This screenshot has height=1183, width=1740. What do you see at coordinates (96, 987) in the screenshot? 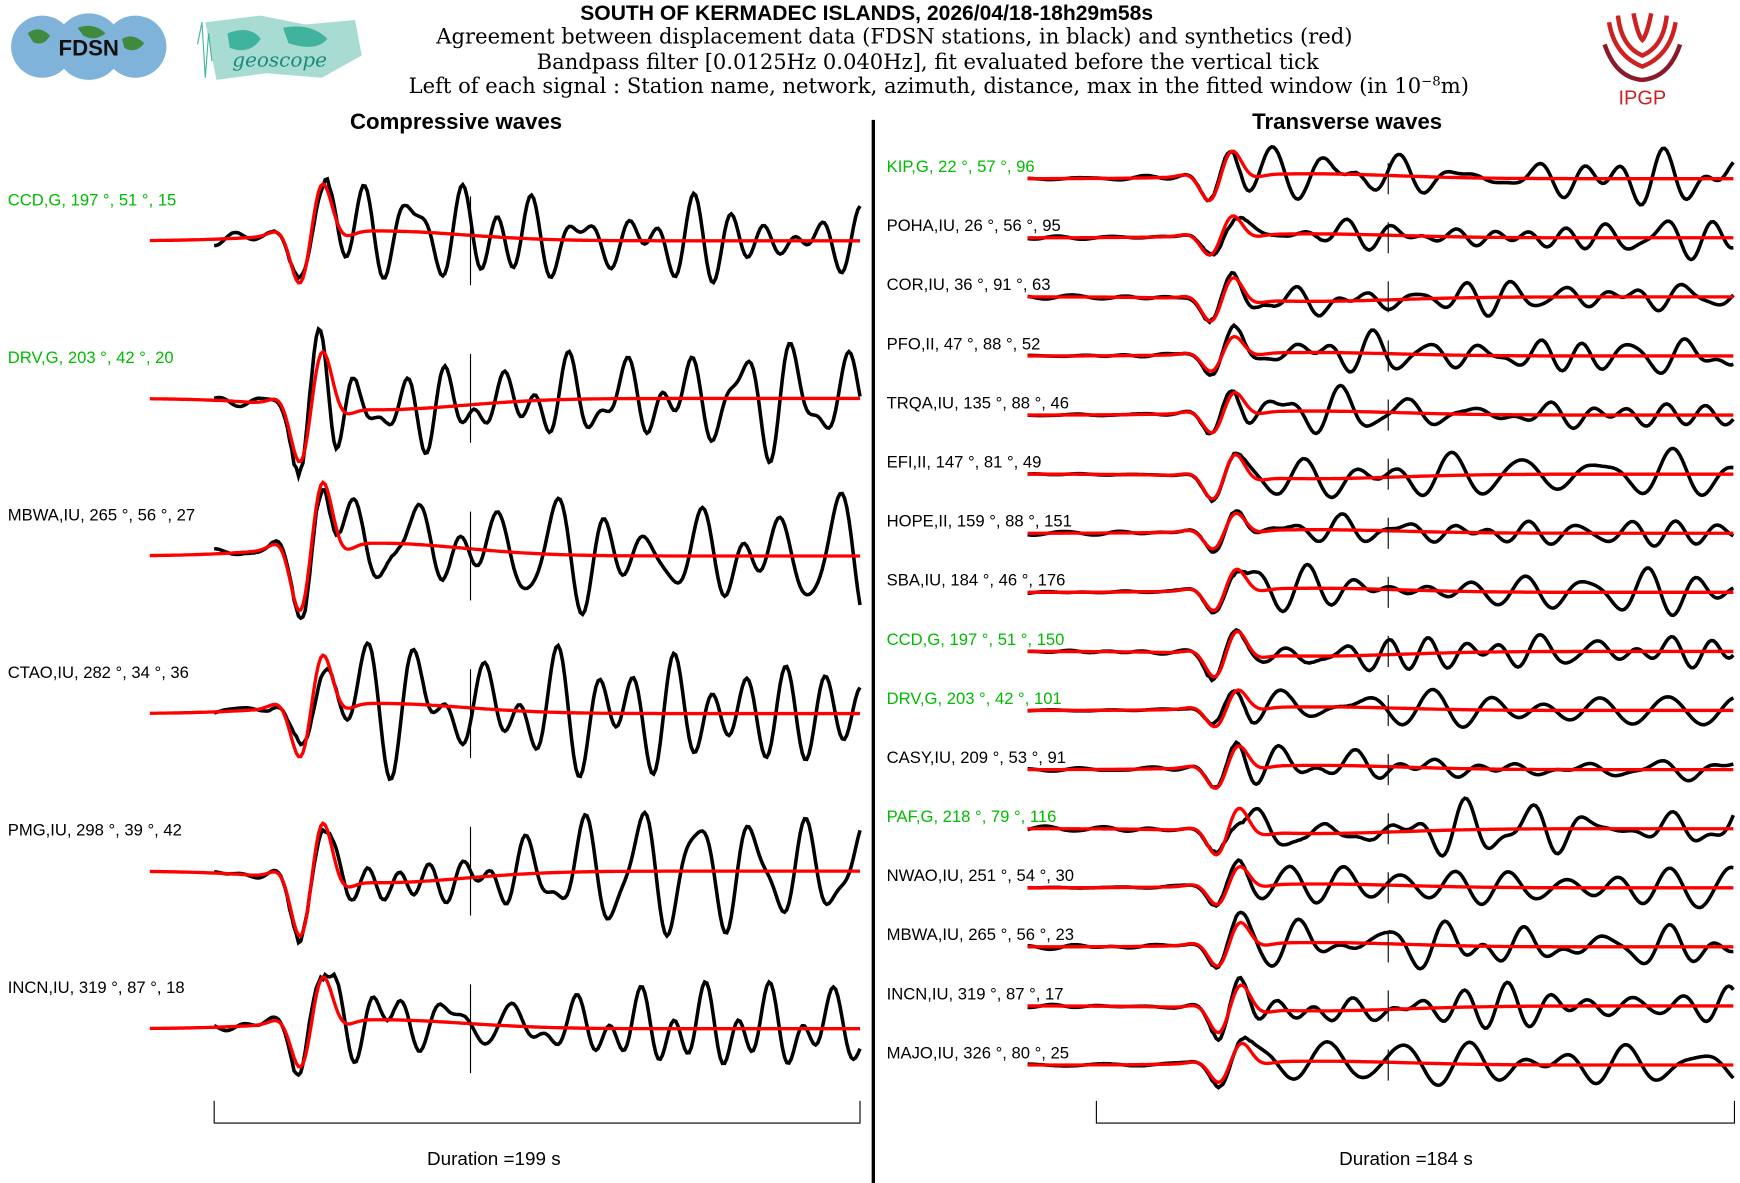
I see `station-label: INCN,IU, 319 °, 87 °, 18` at bounding box center [96, 987].